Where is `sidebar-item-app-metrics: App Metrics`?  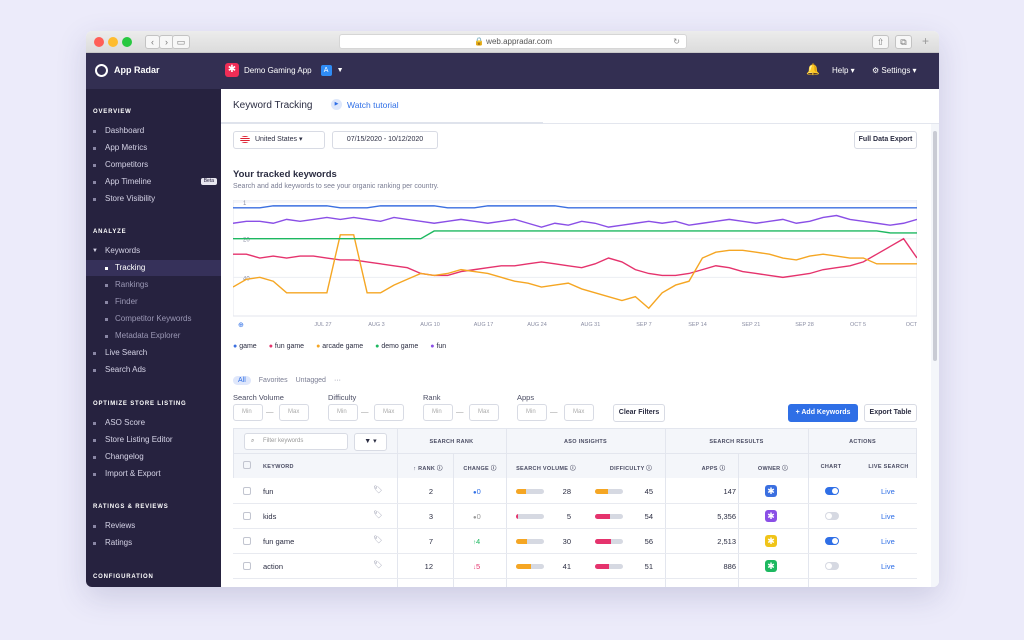 sidebar-item-app-metrics: App Metrics is located at coordinates (153, 148).